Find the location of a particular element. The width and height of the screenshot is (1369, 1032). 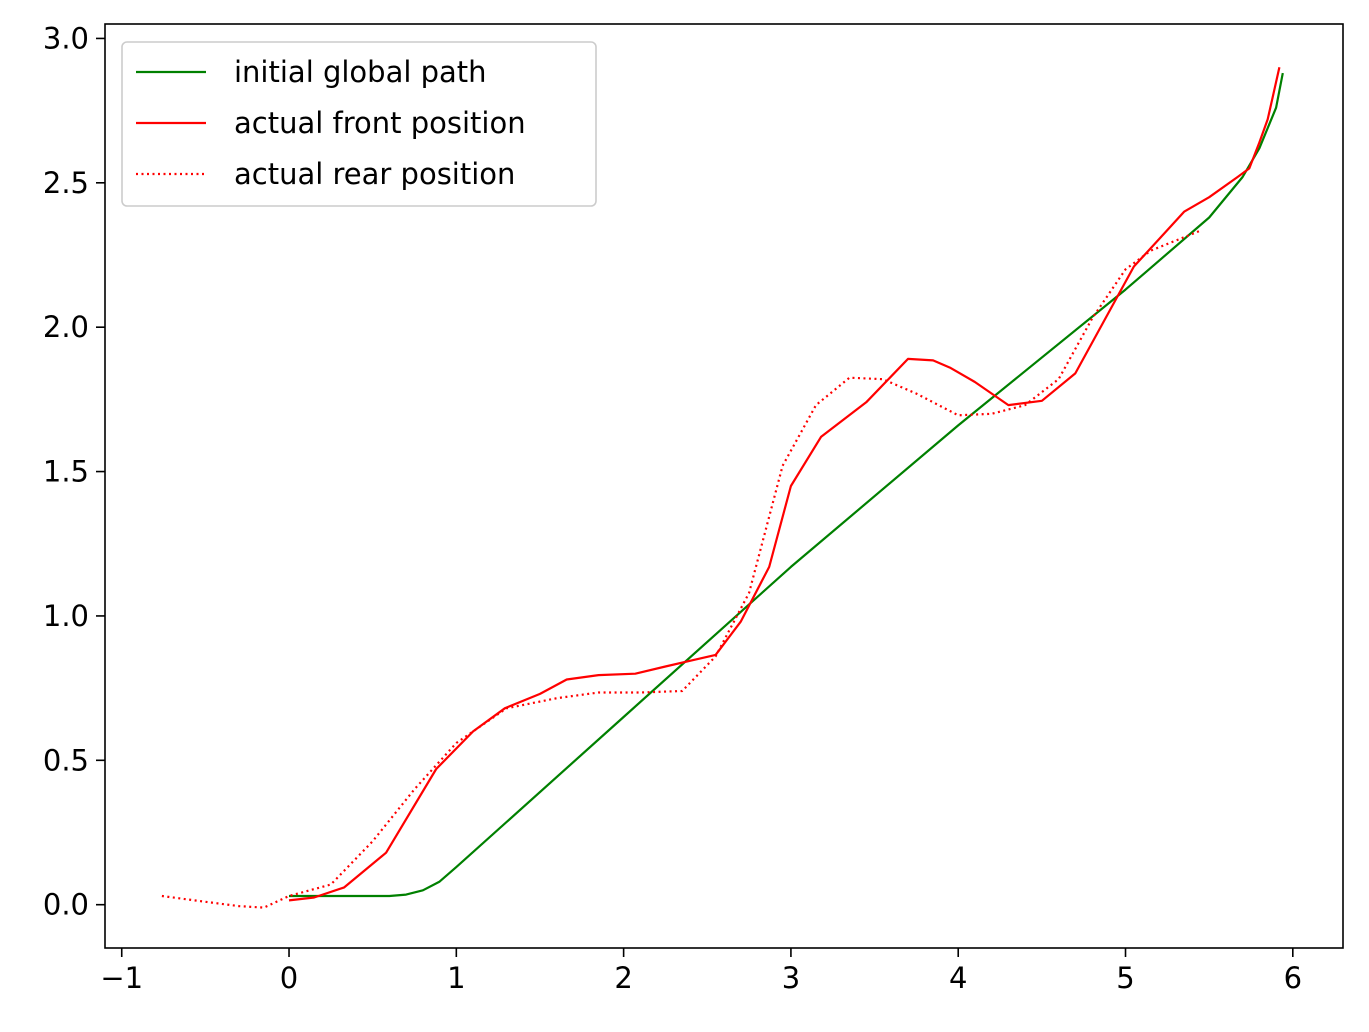

legend-label-actual-front-position: actual front position is located at coordinates (380, 123).